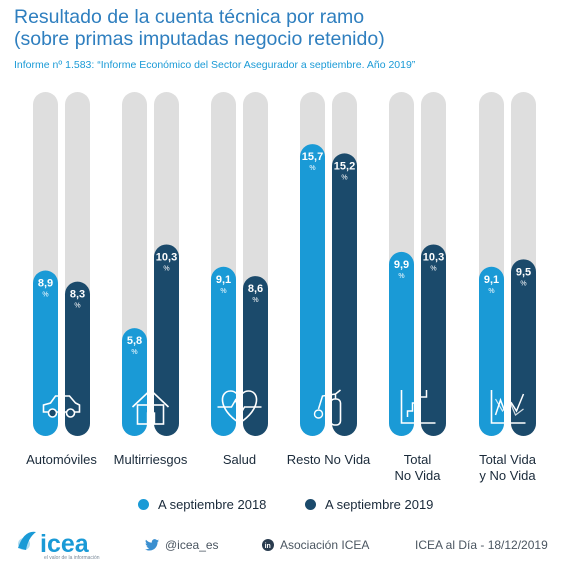  Describe the element at coordinates (61, 459) in the screenshot. I see `category-label: Automóviles` at that location.